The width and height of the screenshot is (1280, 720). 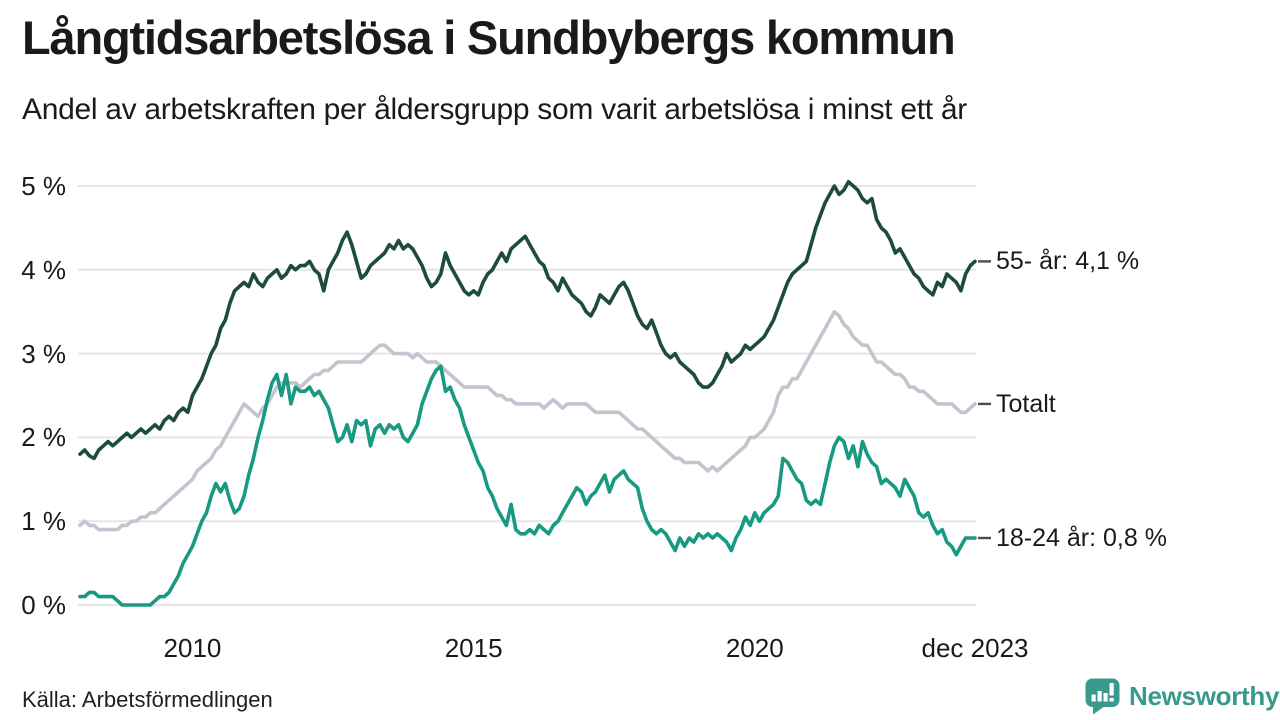 What do you see at coordinates (1204, 695) in the screenshot?
I see `brand-name: Newsworthy` at bounding box center [1204, 695].